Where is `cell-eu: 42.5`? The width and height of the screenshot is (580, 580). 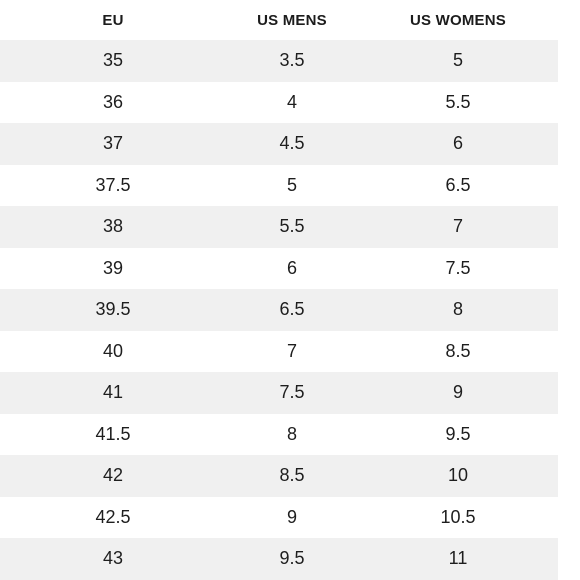 cell-eu: 42.5 is located at coordinates (113, 516).